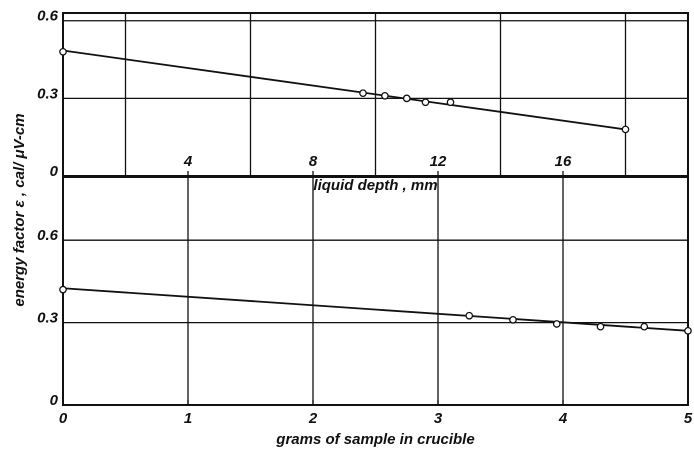 The height and width of the screenshot is (450, 694). I want to click on x-axis-label: grams of sample in crucible, so click(374, 439).